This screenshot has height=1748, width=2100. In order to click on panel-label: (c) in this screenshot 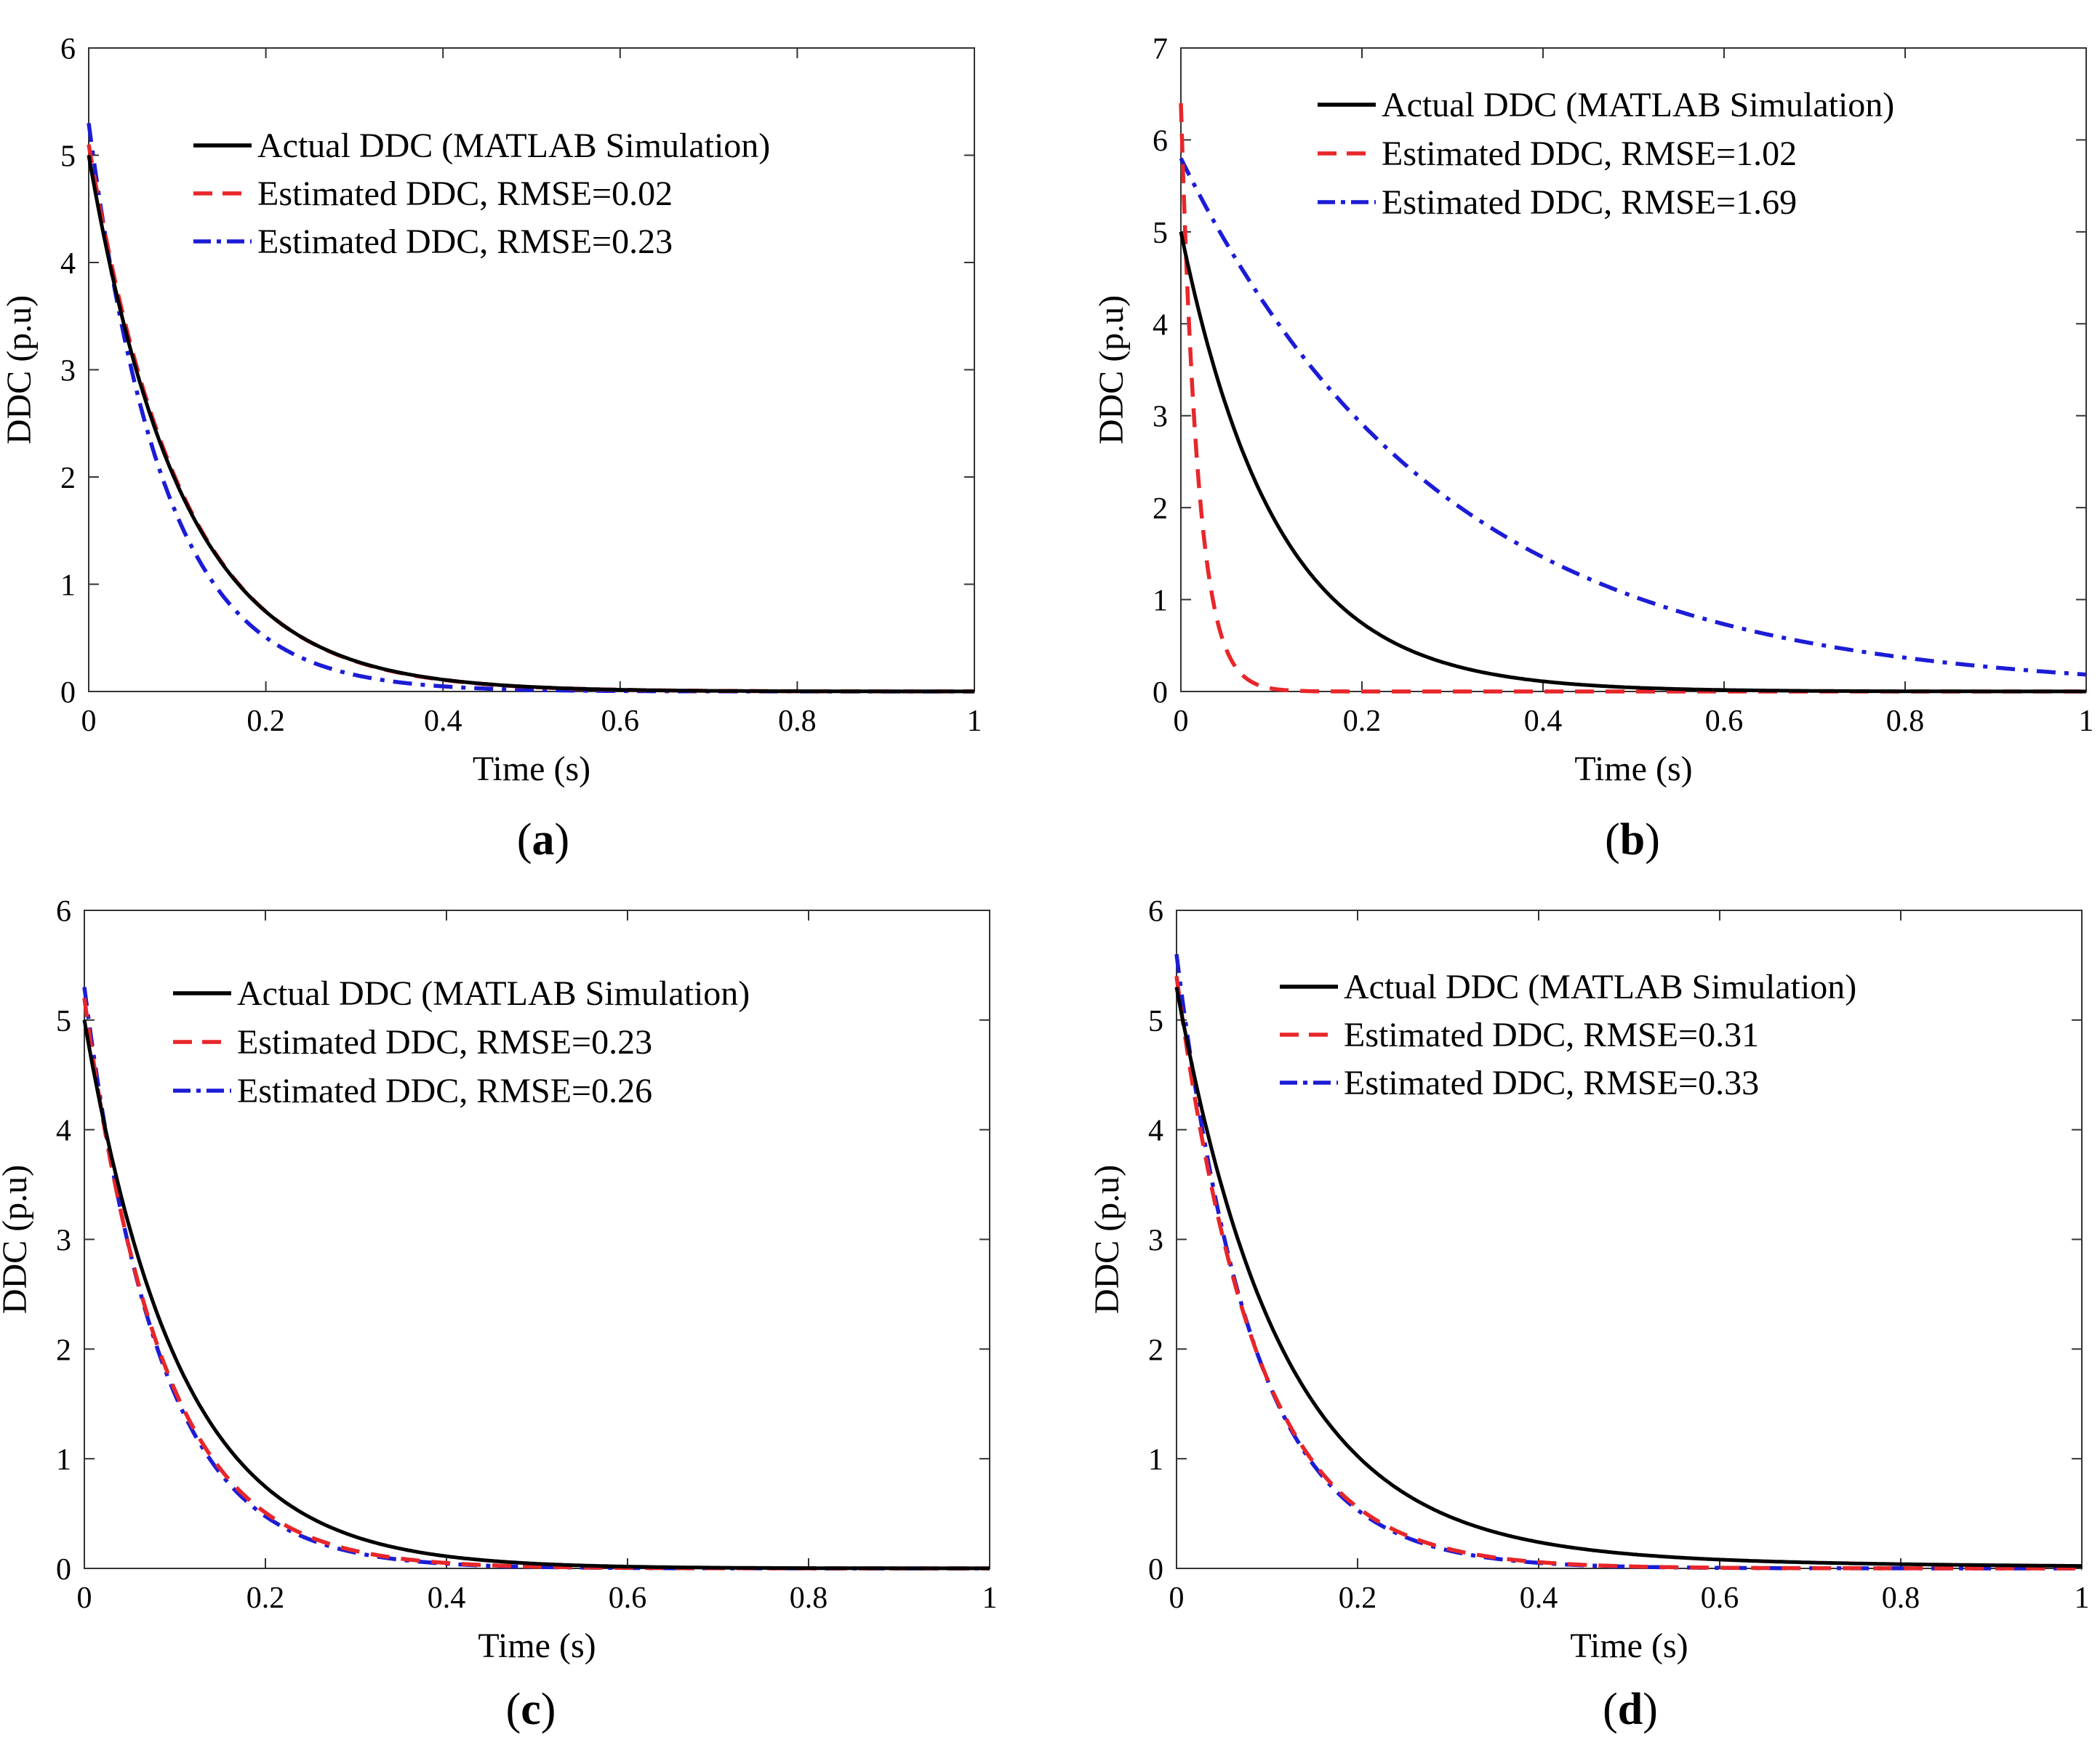, I will do `click(531, 1709)`.